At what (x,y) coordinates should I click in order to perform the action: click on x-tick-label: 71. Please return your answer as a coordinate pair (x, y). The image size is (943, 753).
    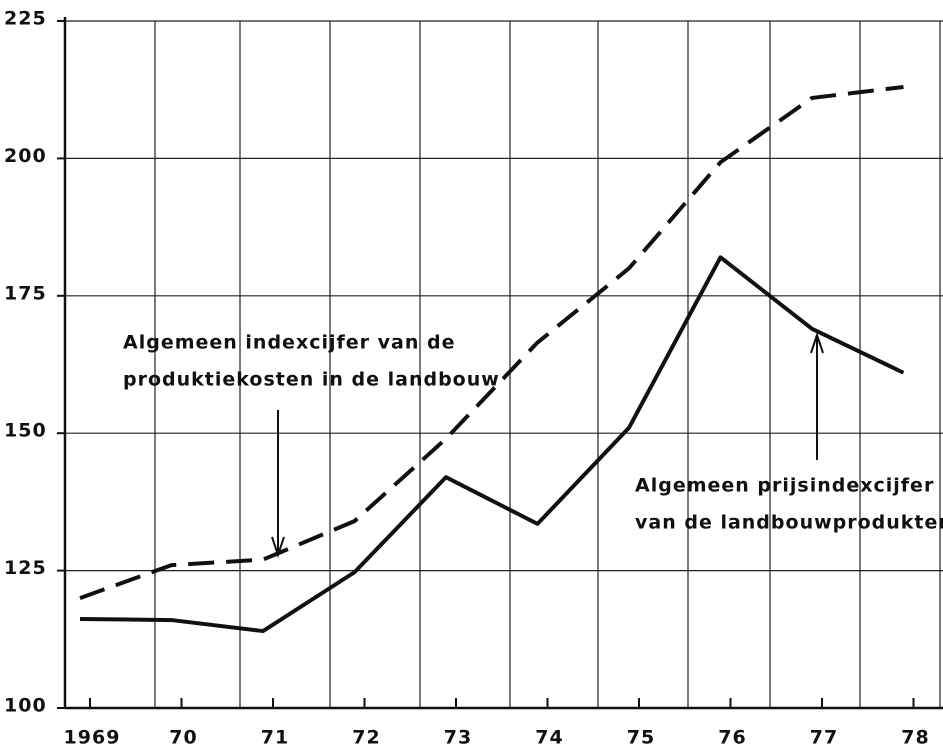
    Looking at the image, I should click on (275, 738).